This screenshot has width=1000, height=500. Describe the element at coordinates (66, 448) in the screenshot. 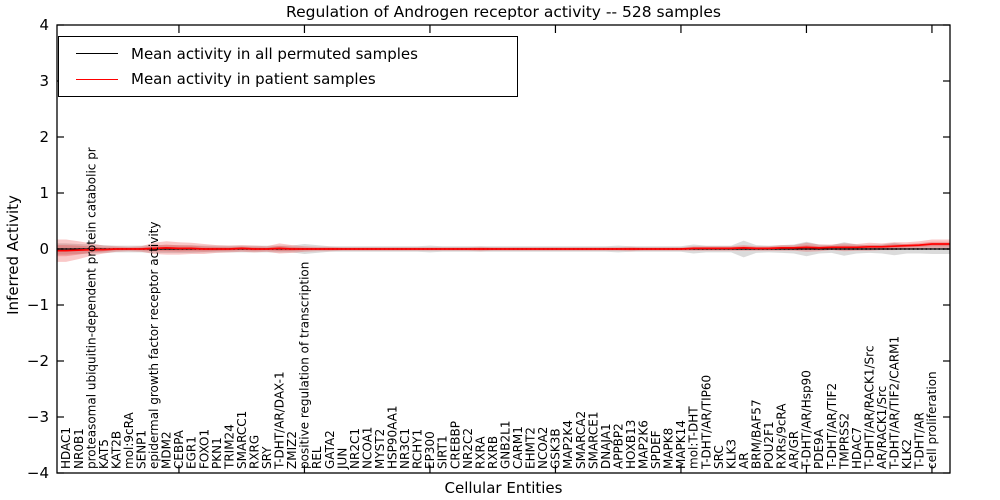

I see `x-category-label: HDAC1` at that location.